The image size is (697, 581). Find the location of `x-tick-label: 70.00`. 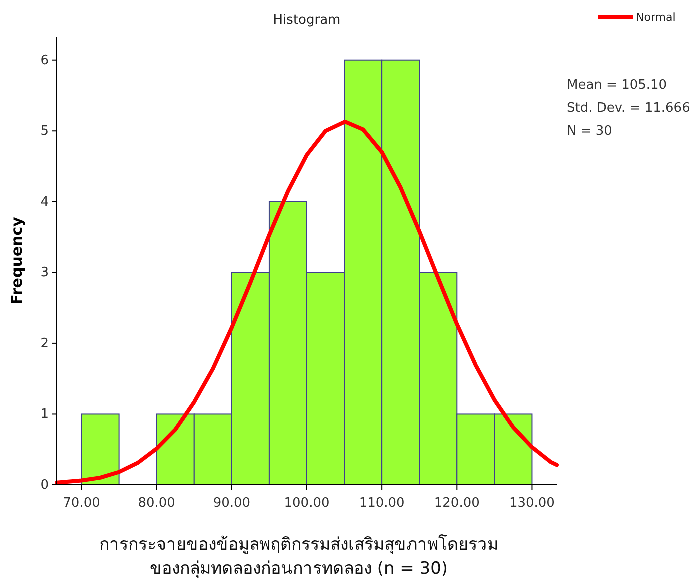

x-tick-label: 70.00 is located at coordinates (81, 503).